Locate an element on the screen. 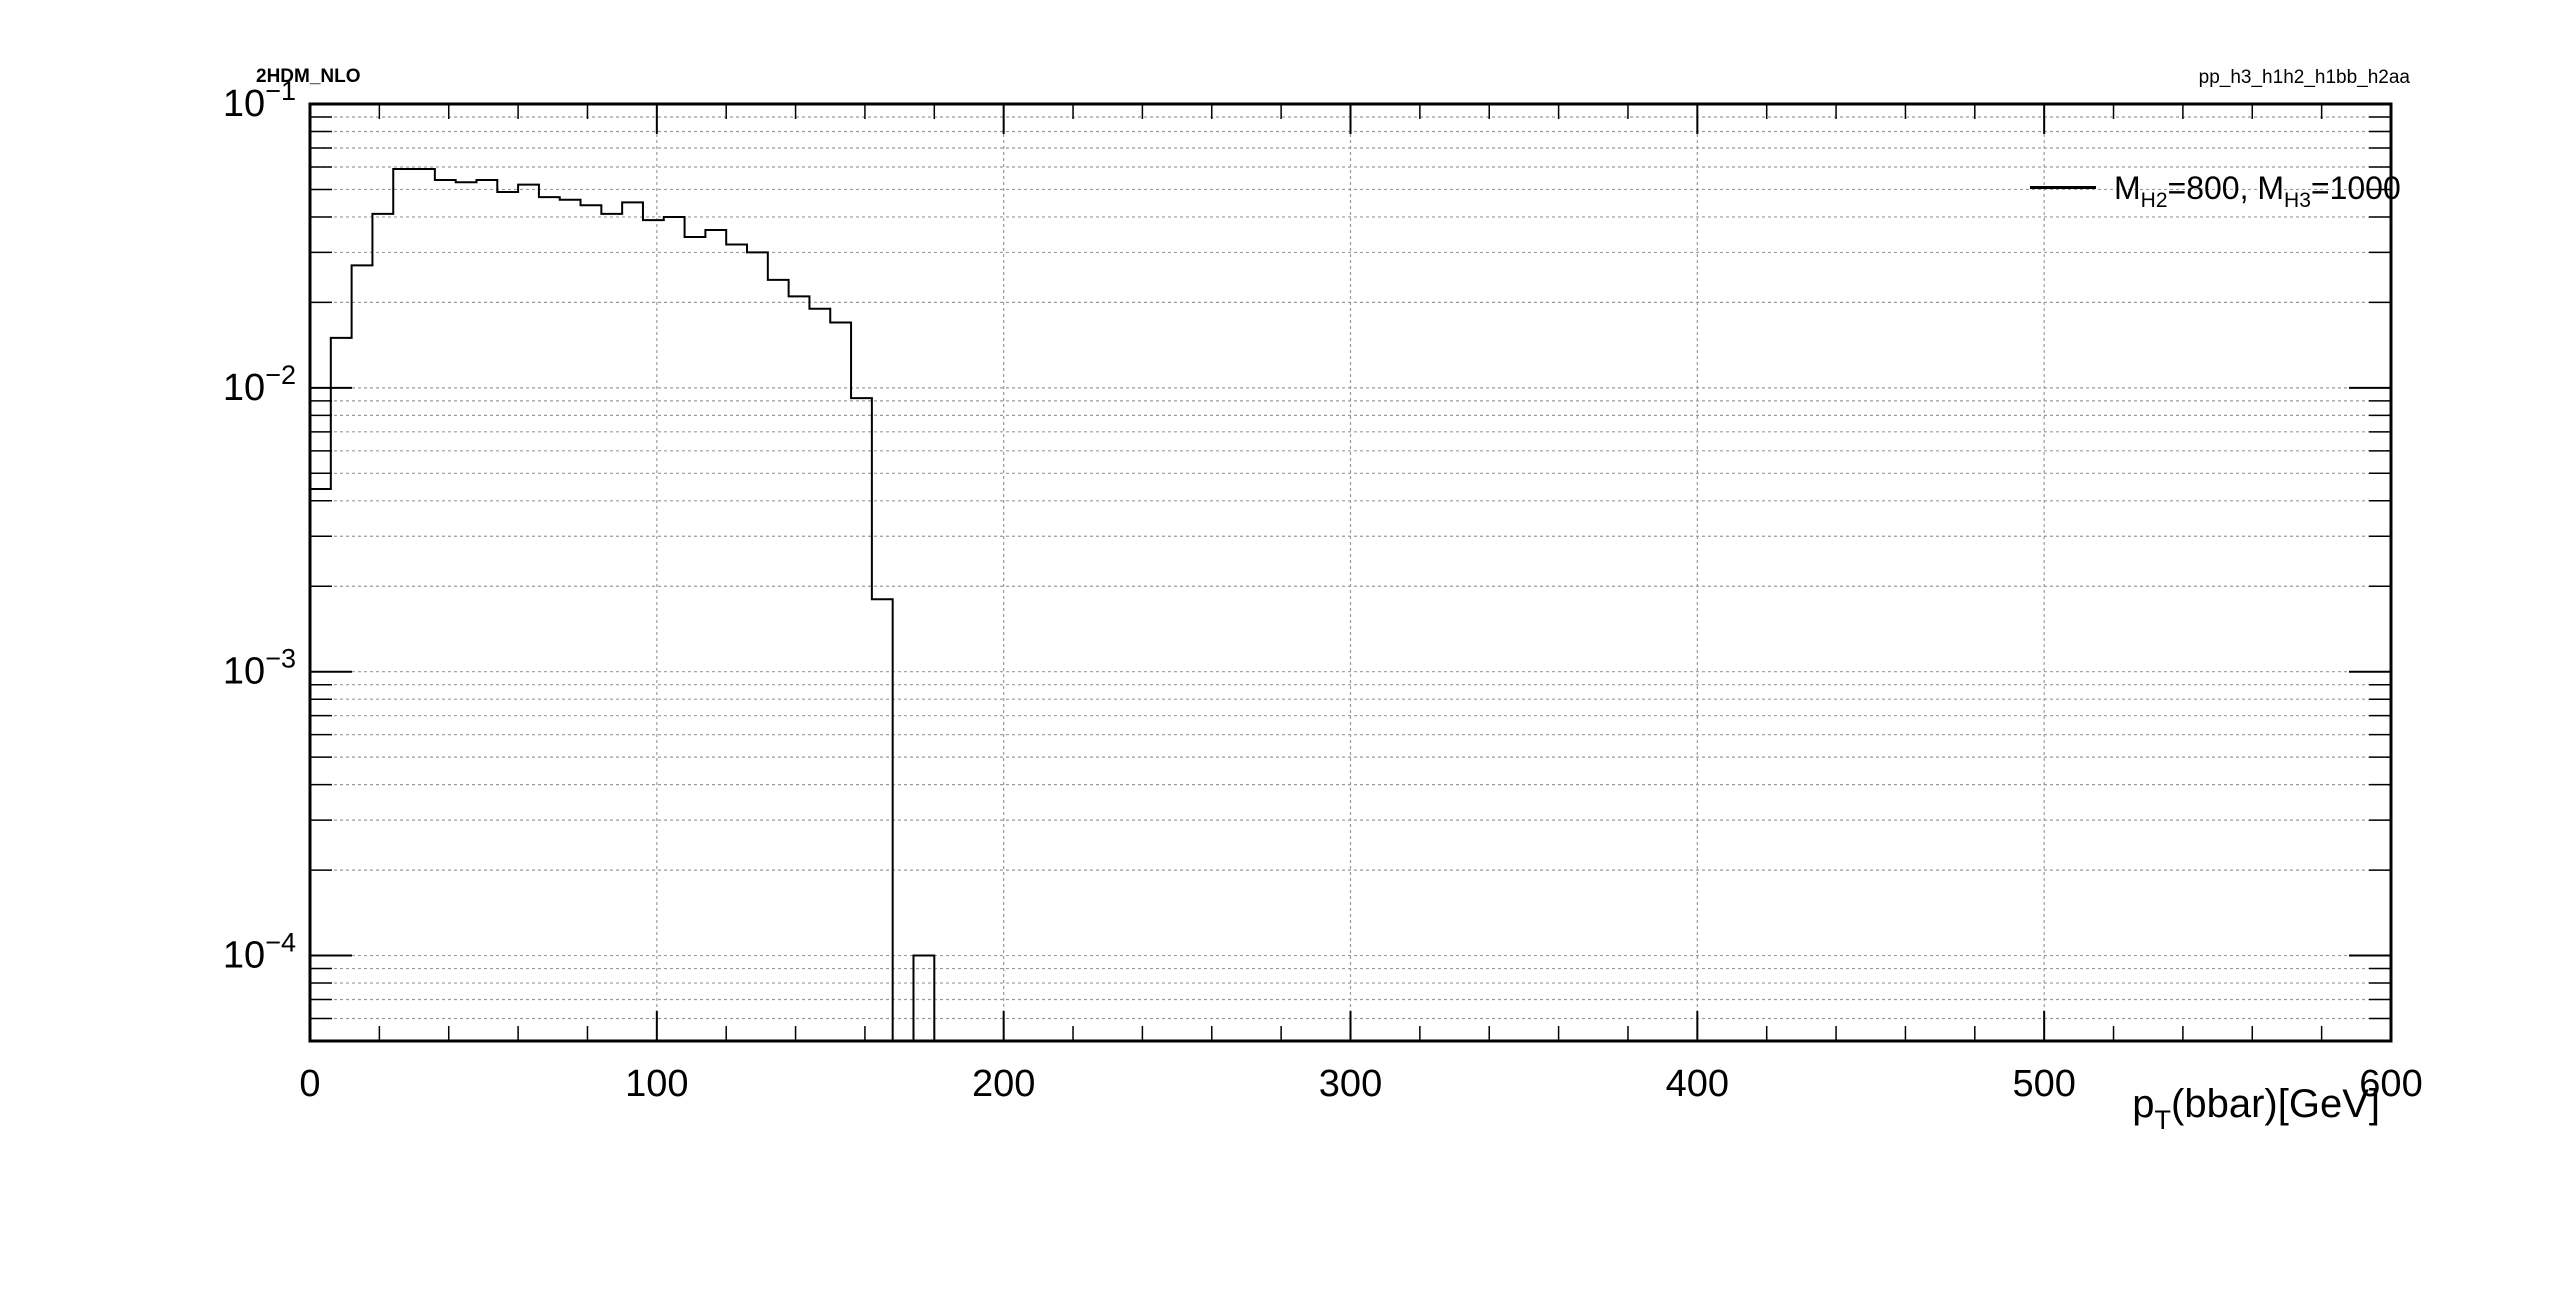 The image size is (2558, 1298). y-tick-label: 10⁻¹ is located at coordinates (259, 100).